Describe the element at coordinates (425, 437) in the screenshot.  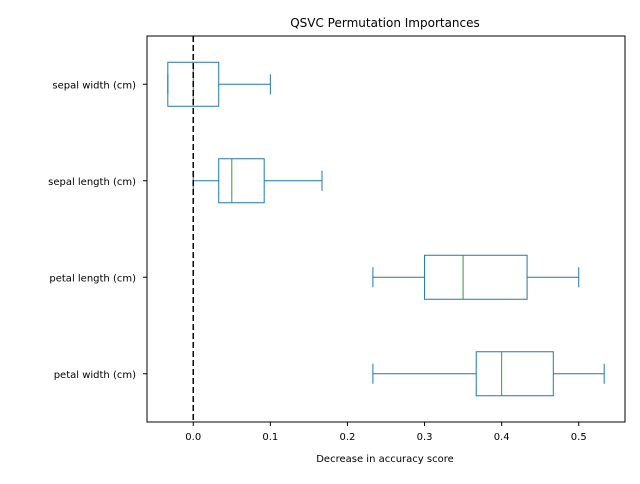
I see `x-tick-label: 0.3` at that location.